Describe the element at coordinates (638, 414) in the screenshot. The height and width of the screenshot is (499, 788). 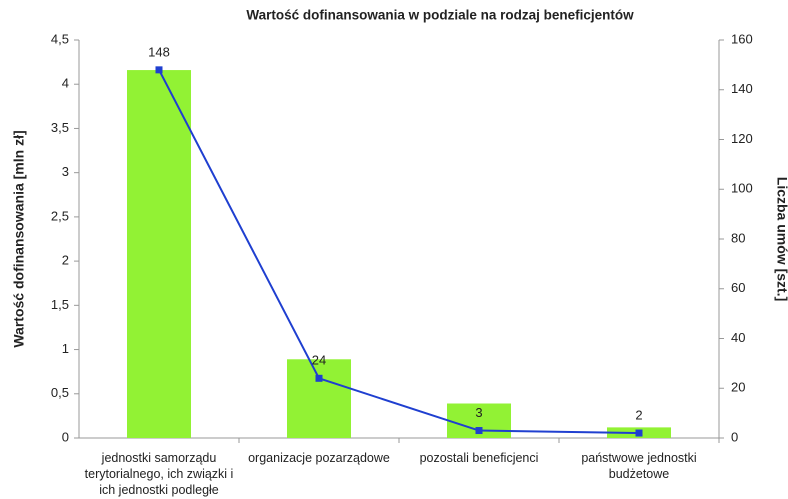
I see `data-label: 2` at that location.